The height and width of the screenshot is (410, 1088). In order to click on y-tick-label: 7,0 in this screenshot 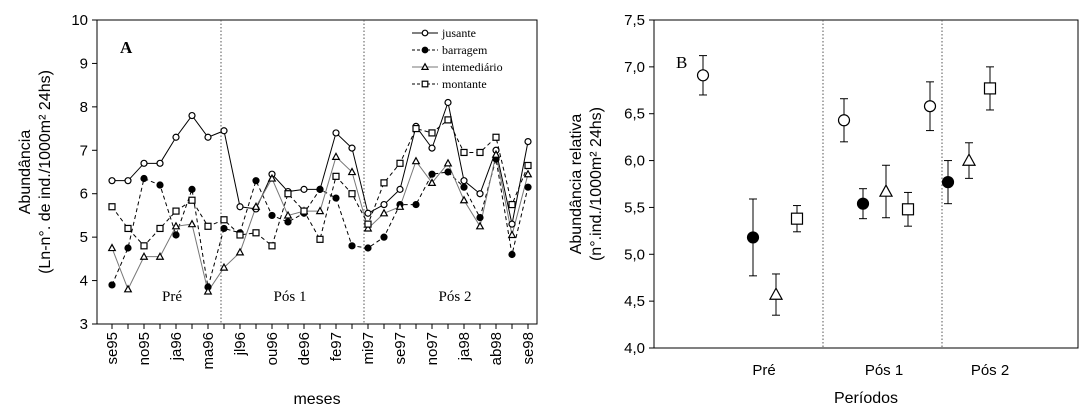, I will do `click(634, 67)`.